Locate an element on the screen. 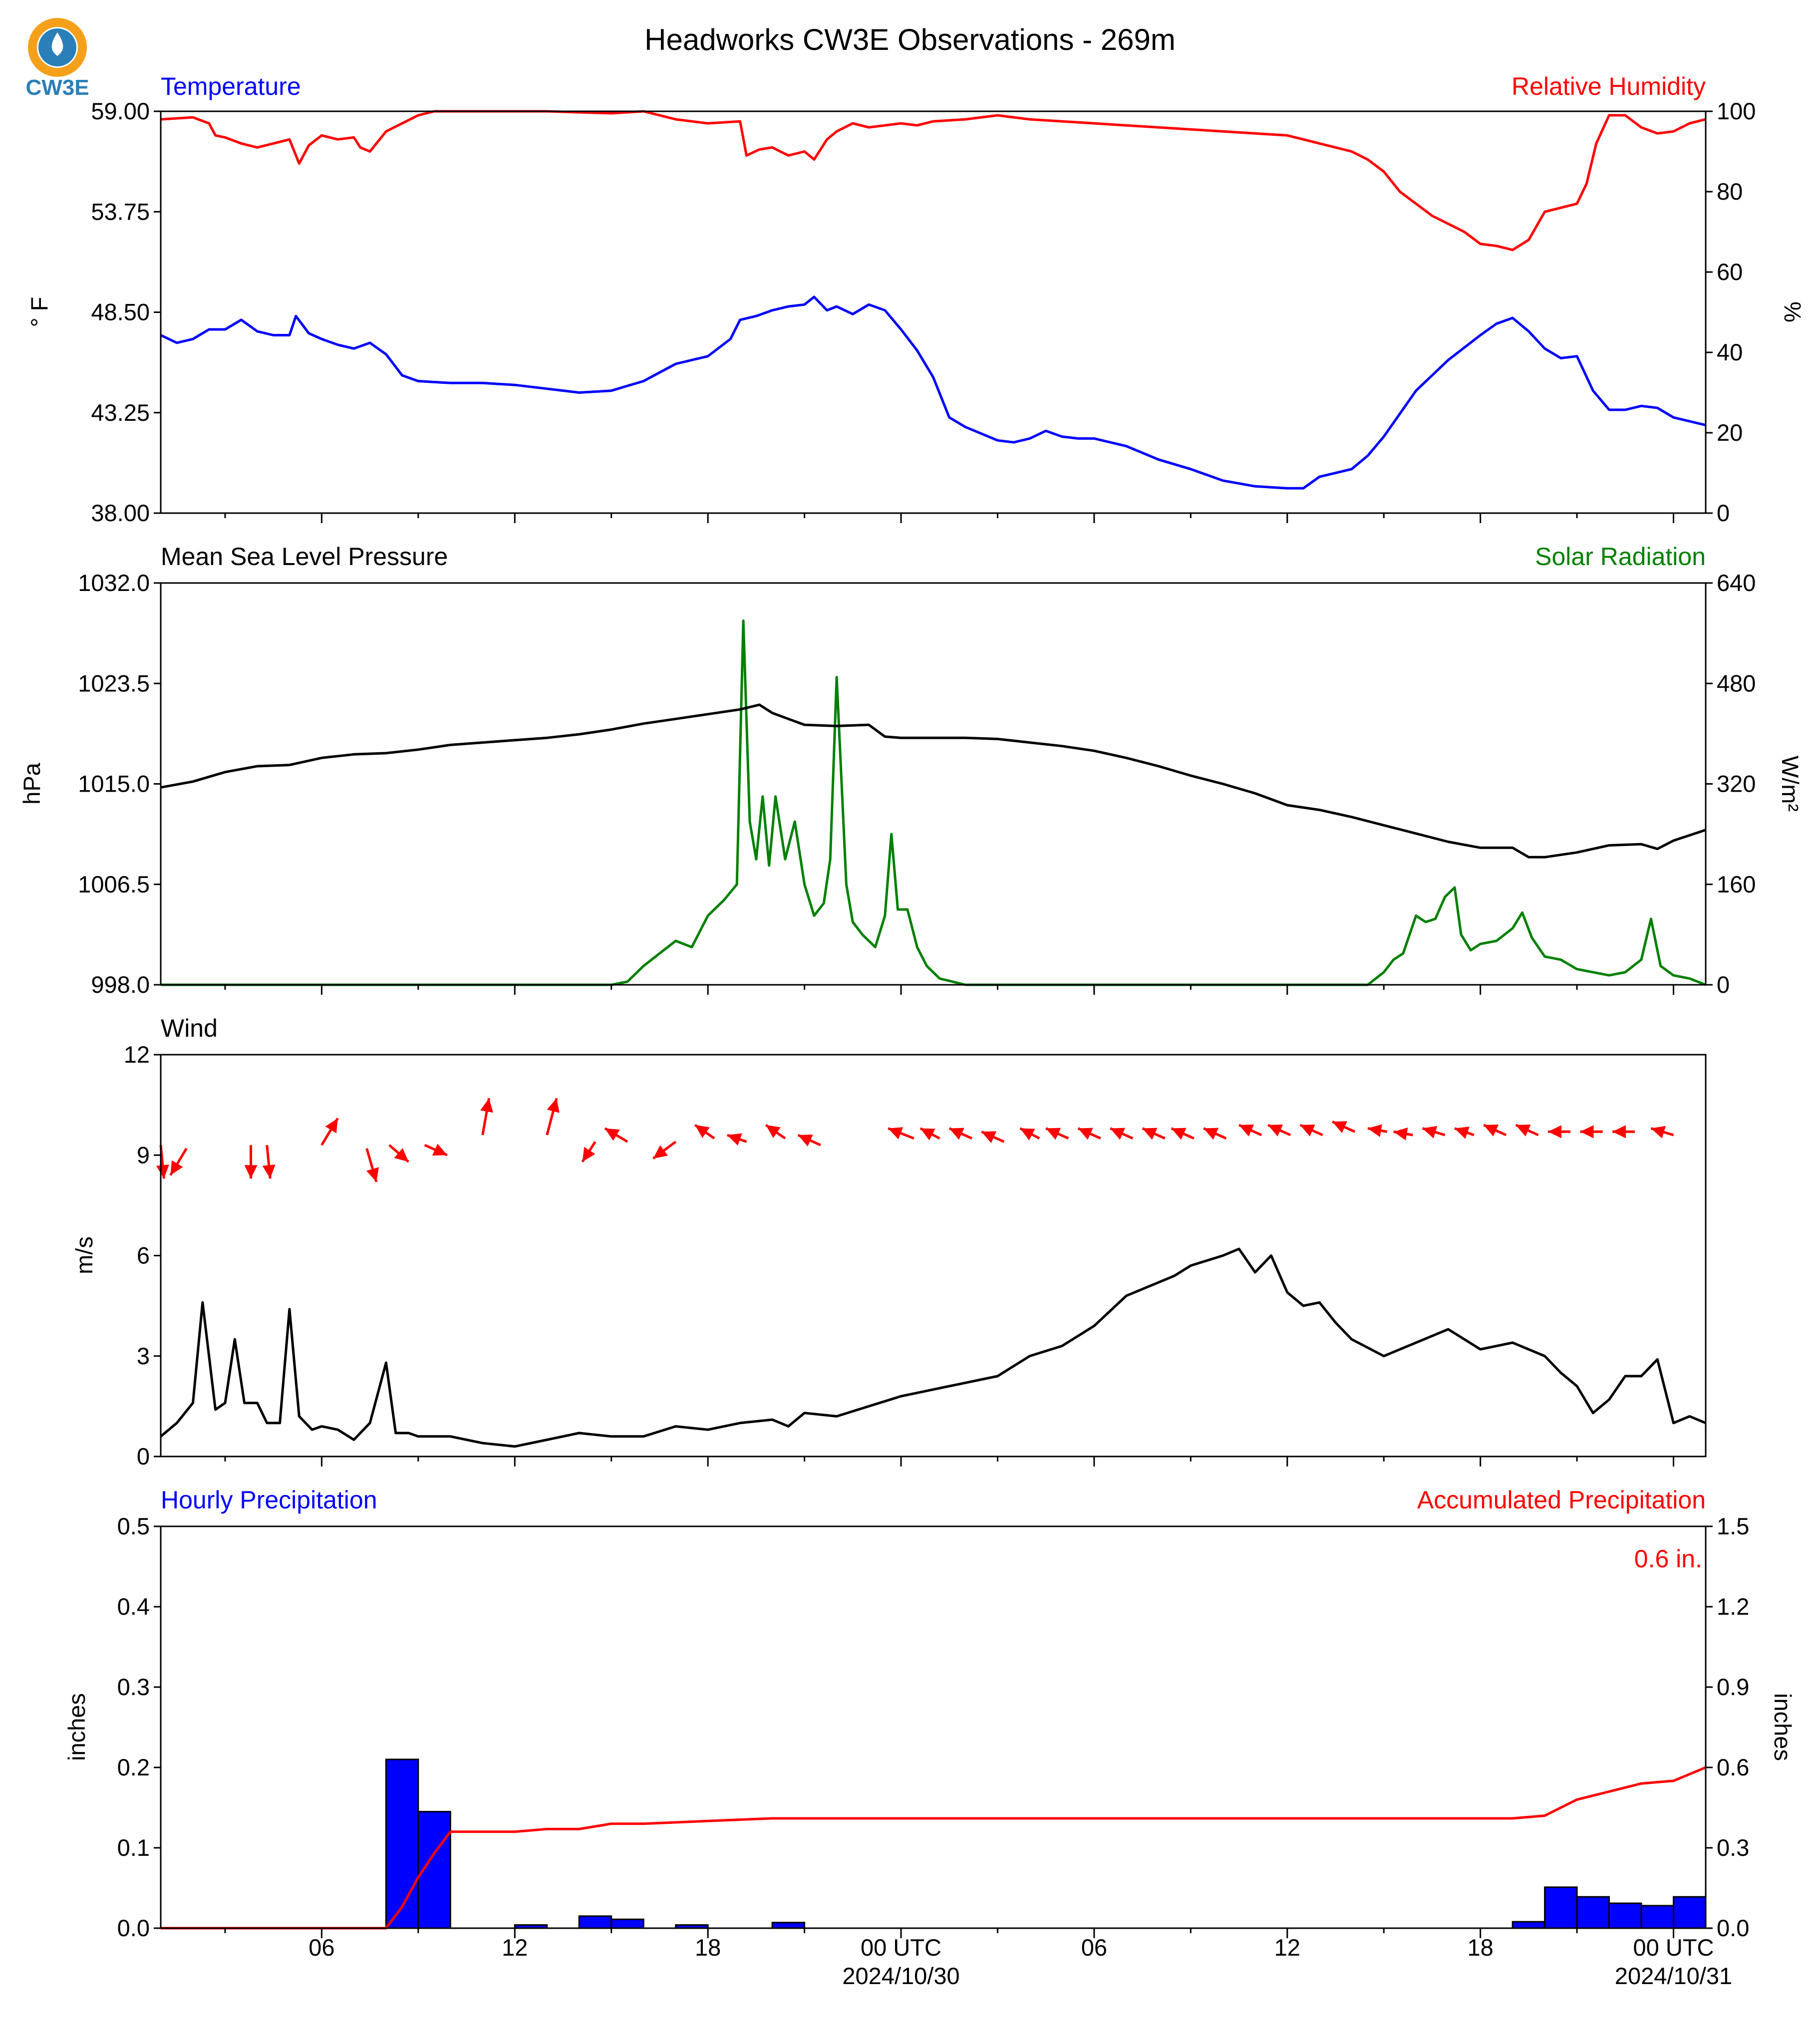  temperature-series-line is located at coordinates (933, 392).